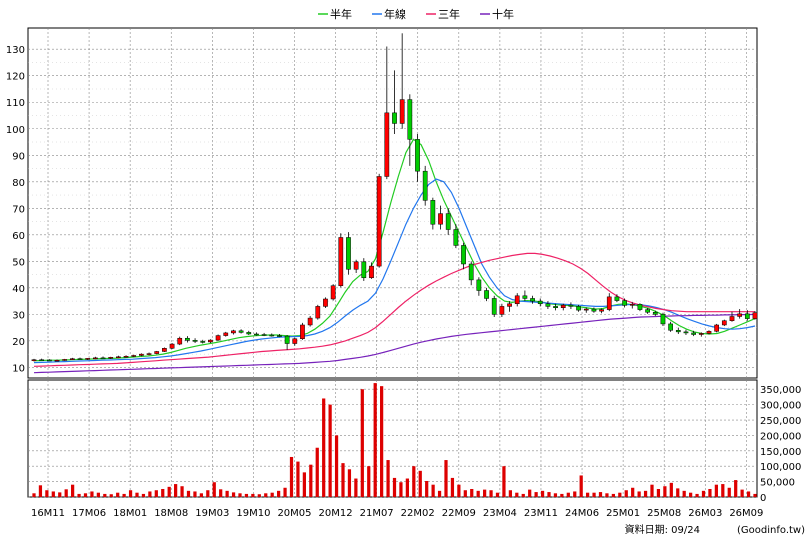 The width and height of the screenshot is (808, 540). Describe the element at coordinates (664, 513) in the screenshot. I see `x-tick-label: 25M08` at that location.